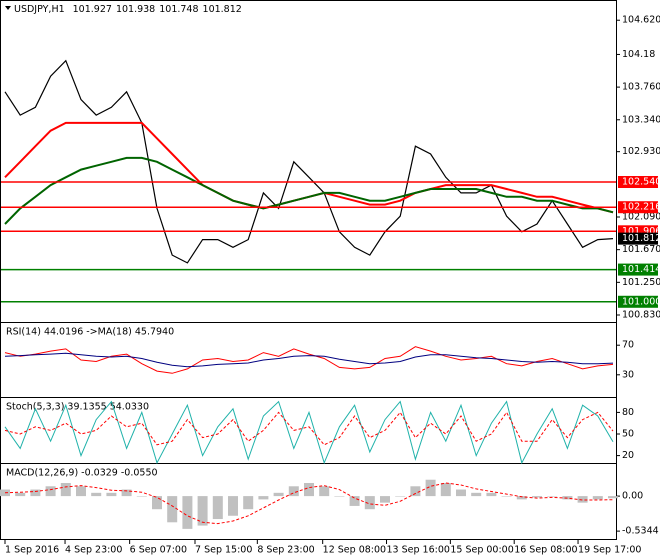 This screenshot has height=560, width=660. I want to click on price-label: 101.812, so click(641, 238).